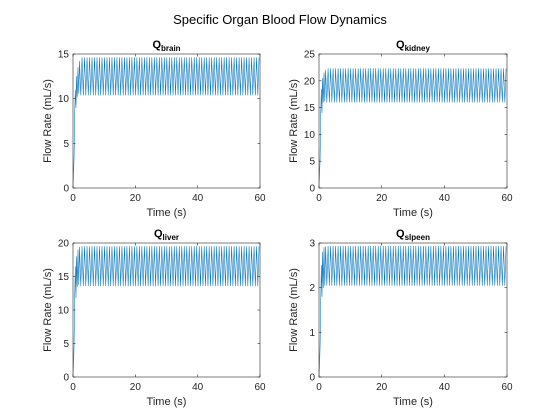 The width and height of the screenshot is (560, 420). Describe the element at coordinates (280, 19) in the screenshot. I see `figure-suptitle: Specific Organ Blood Flow Dynamics` at that location.